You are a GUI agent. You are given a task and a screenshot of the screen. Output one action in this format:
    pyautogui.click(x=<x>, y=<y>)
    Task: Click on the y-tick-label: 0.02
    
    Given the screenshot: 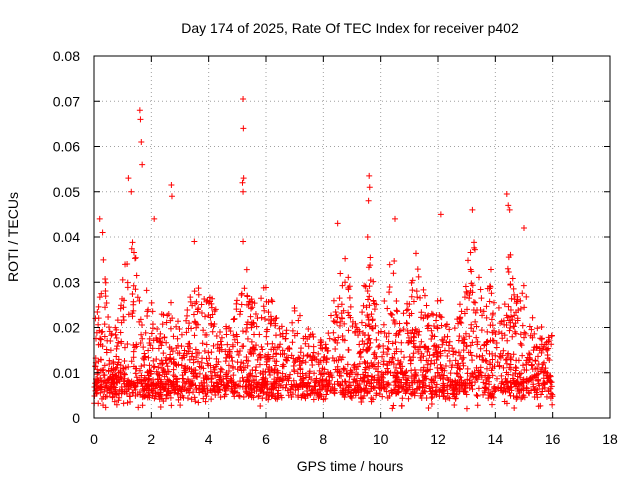 What is the action you would take?
    pyautogui.click(x=66, y=328)
    